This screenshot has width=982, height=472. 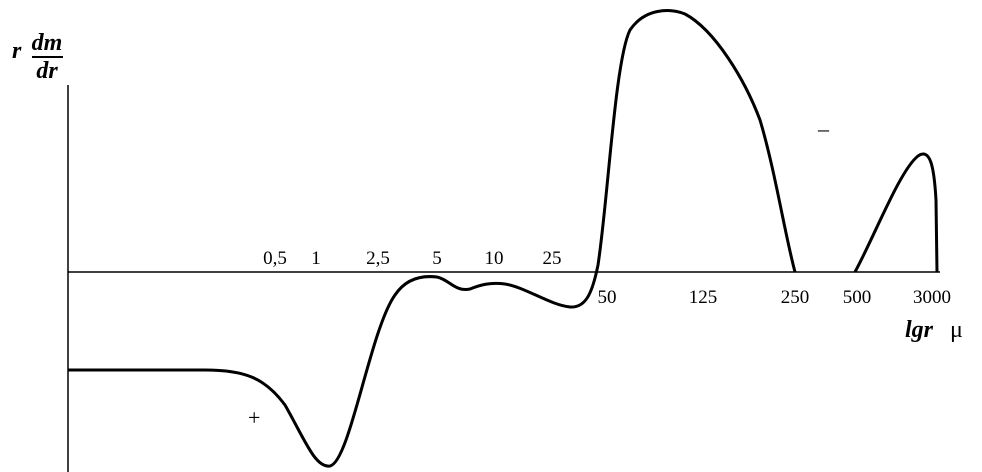 I want to click on annotation-plus: +, so click(x=254, y=417).